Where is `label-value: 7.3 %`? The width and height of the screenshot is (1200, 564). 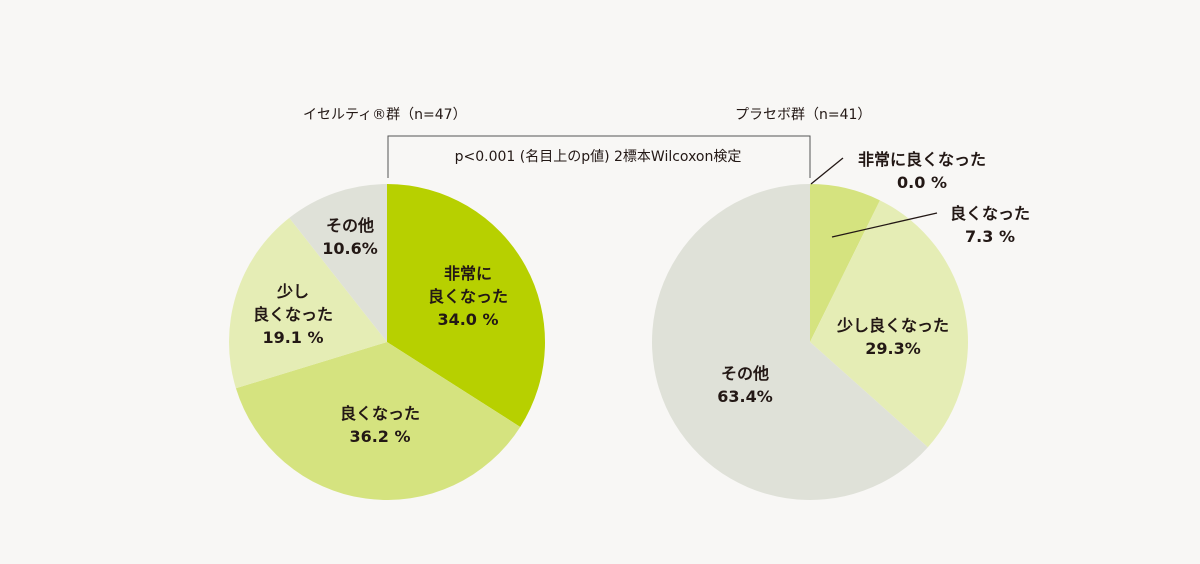
label-value: 7.3 % is located at coordinates (990, 236).